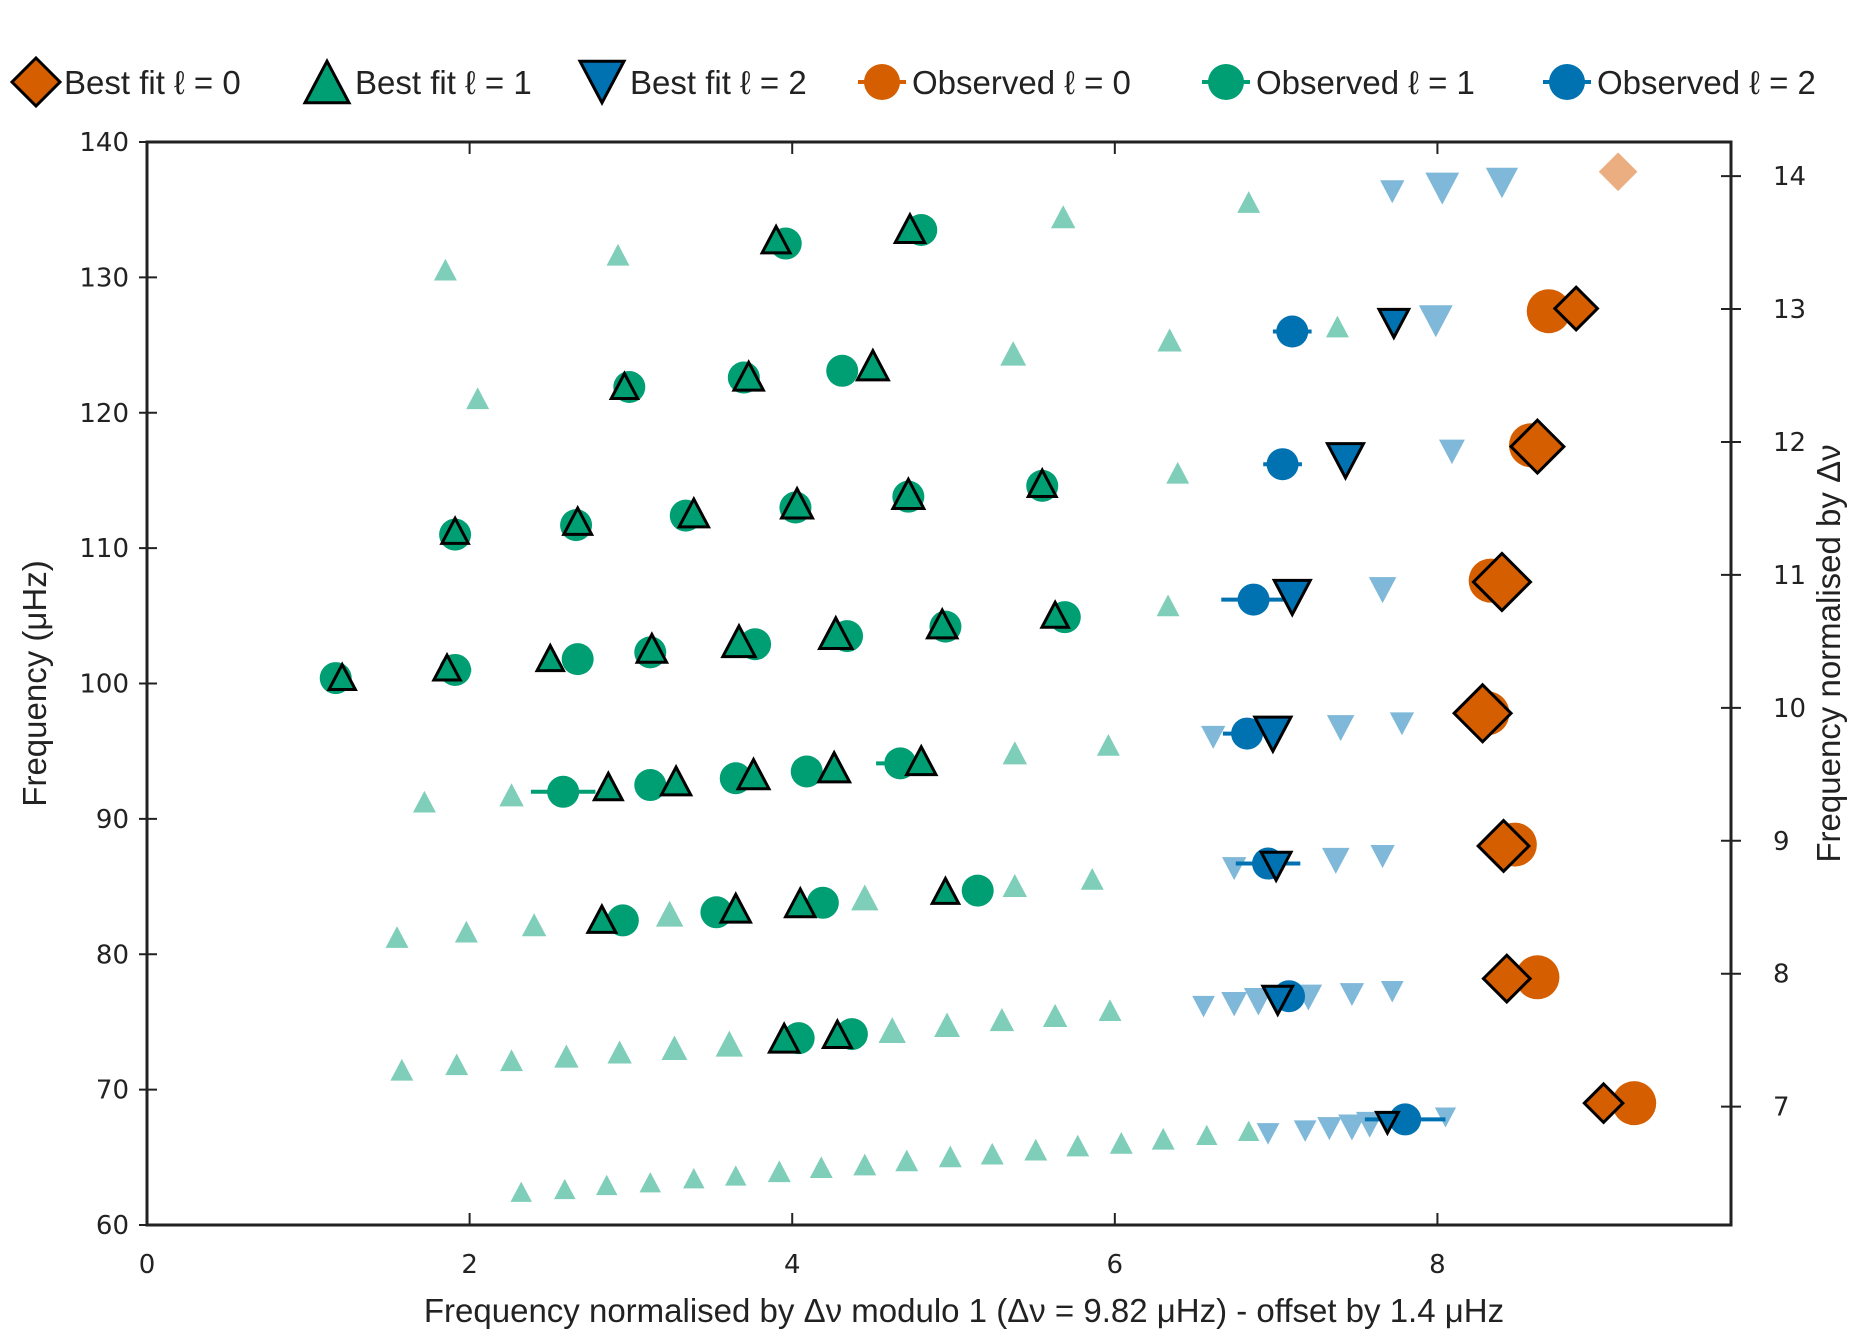 Image resolution: width=1852 pixels, height=1344 pixels. I want to click on legend-diamond-icon, so click(36, 82).